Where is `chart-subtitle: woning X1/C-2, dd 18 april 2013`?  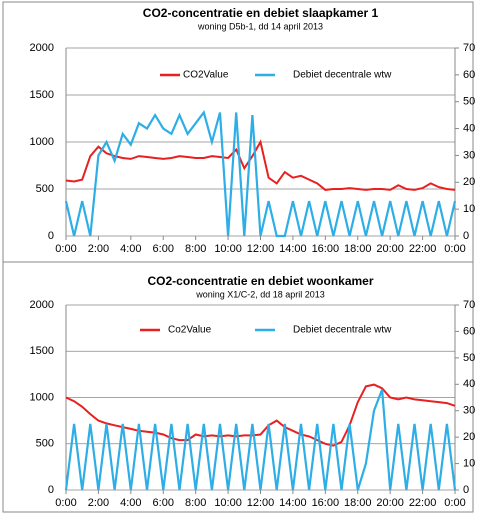 chart-subtitle: woning X1/C-2, dd 18 april 2013 is located at coordinates (260, 294).